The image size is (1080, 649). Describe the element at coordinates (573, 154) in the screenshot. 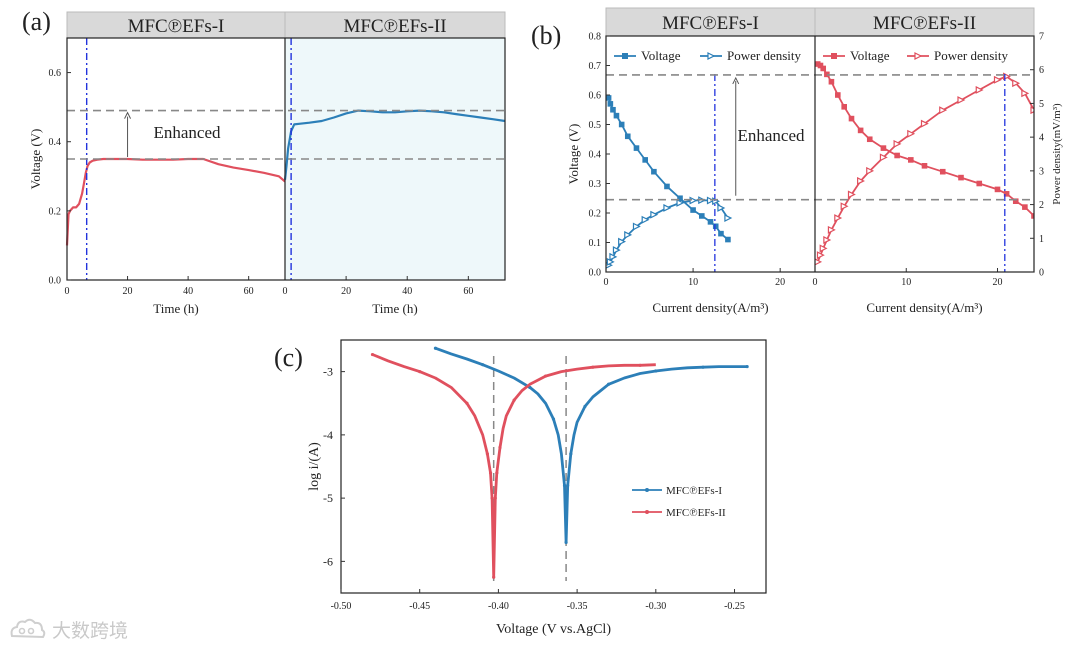

I see `y-axis-label-b: Voltage (V)` at that location.